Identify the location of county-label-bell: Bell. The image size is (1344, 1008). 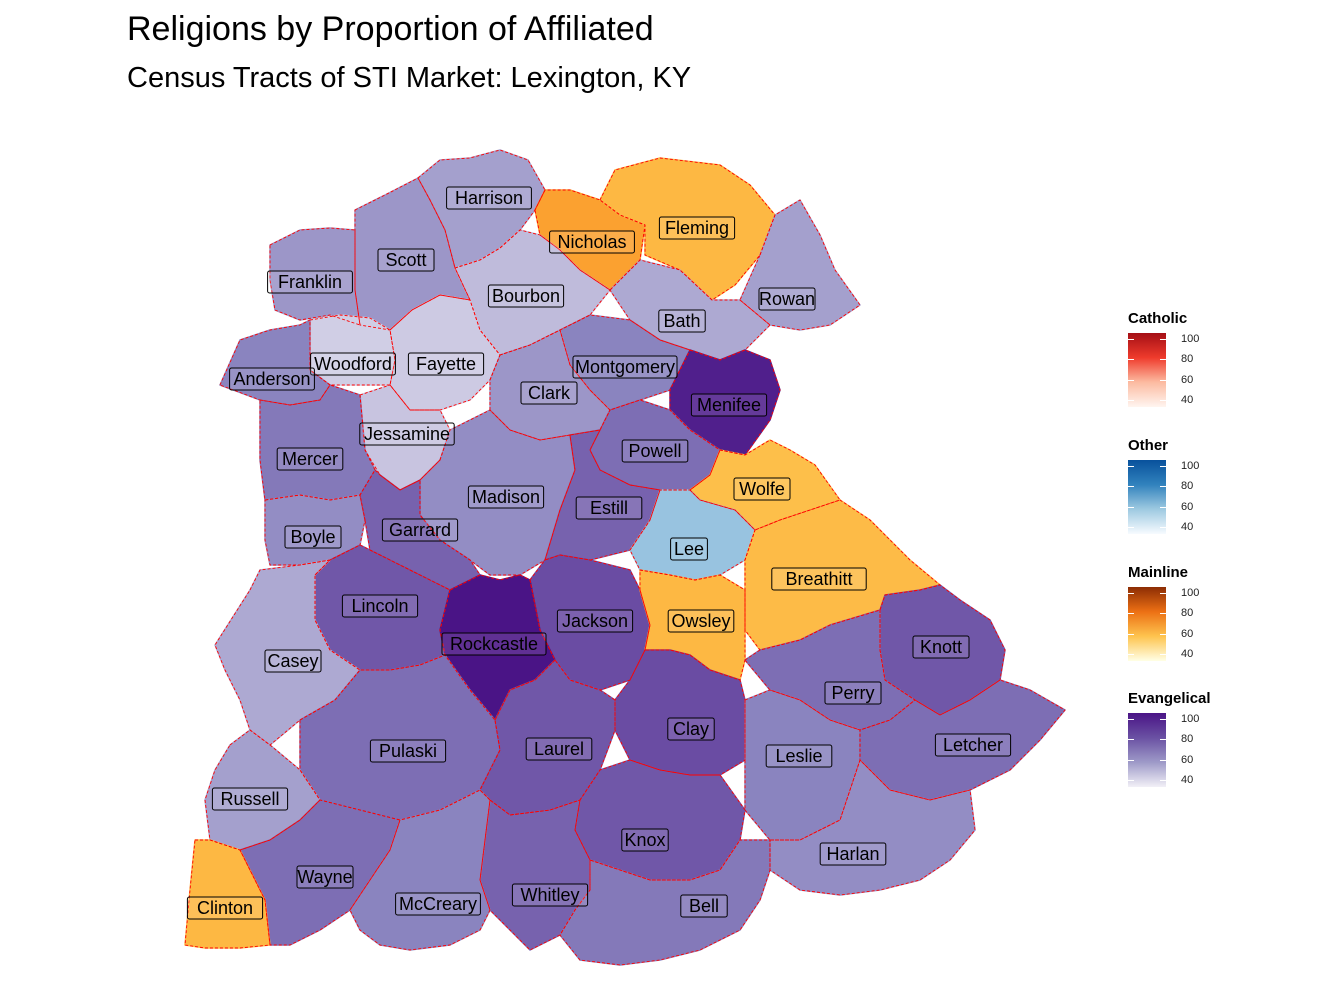
(704, 906).